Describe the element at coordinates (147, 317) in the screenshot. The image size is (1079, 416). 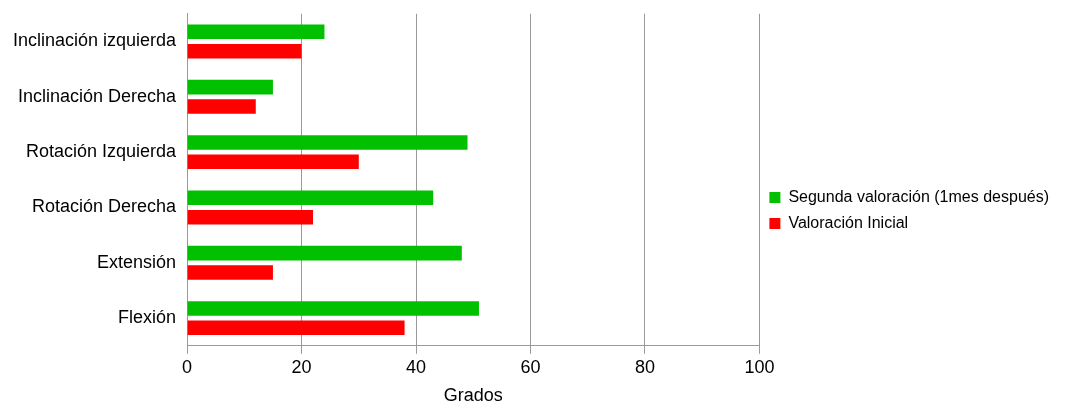
I see `y-tick-label: Flexión` at that location.